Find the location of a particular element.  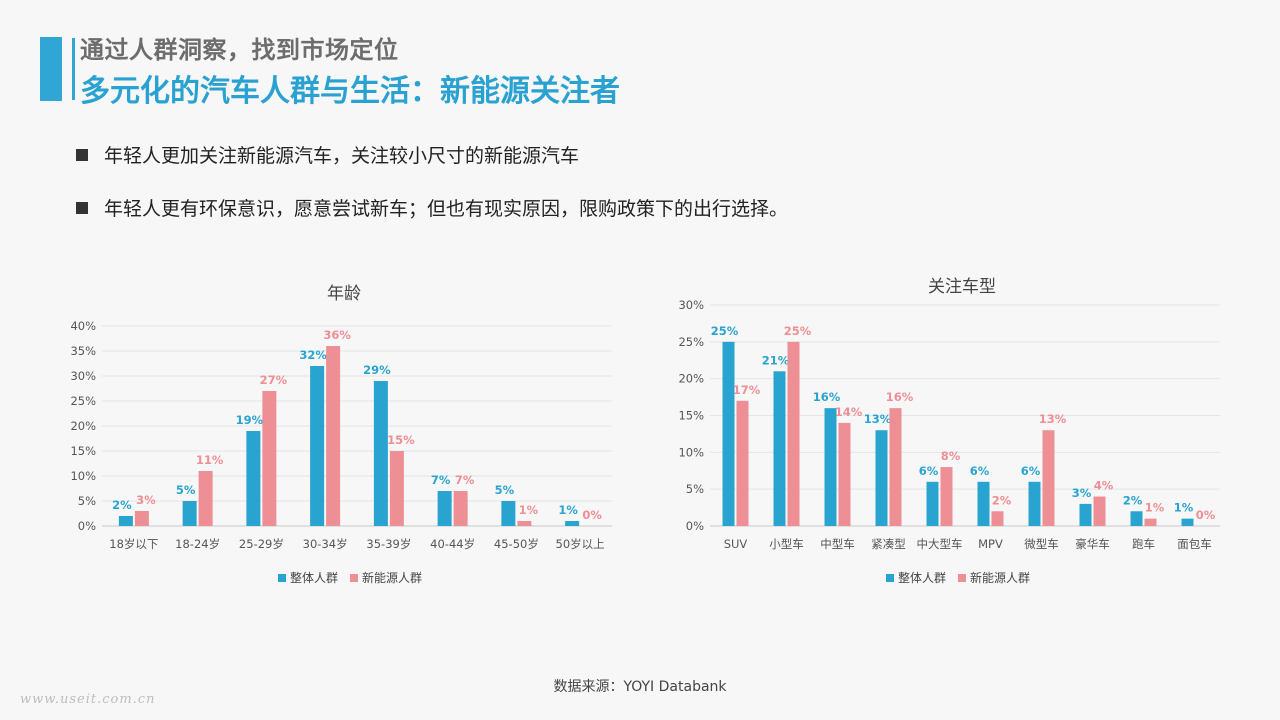

data-source: 数据来源：YOYI Databank is located at coordinates (640, 687).